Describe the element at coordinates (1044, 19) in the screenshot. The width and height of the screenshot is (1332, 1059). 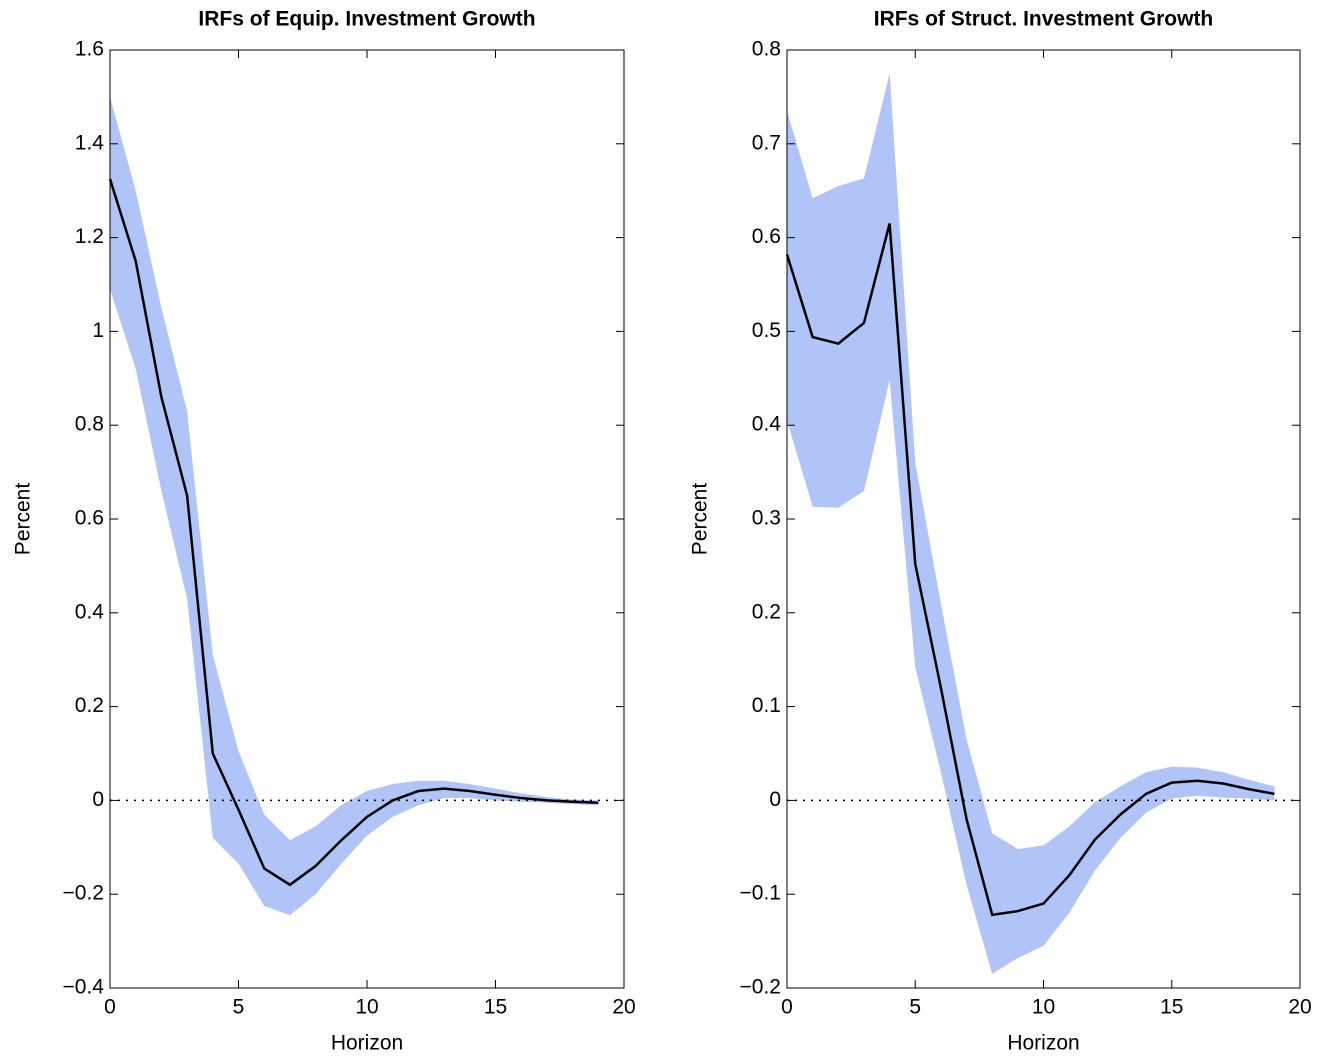
I see `chart-title: IRFs of Struct. Investment Growth` at that location.